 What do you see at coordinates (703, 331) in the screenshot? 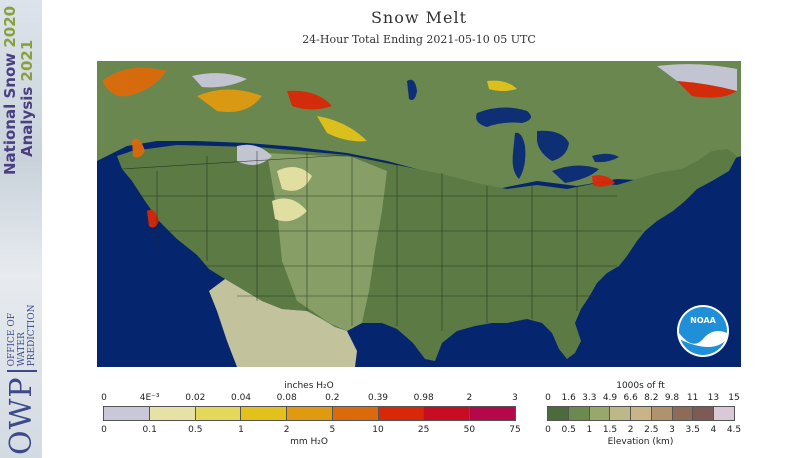
I see `noaa-logo: NOAA` at bounding box center [703, 331].